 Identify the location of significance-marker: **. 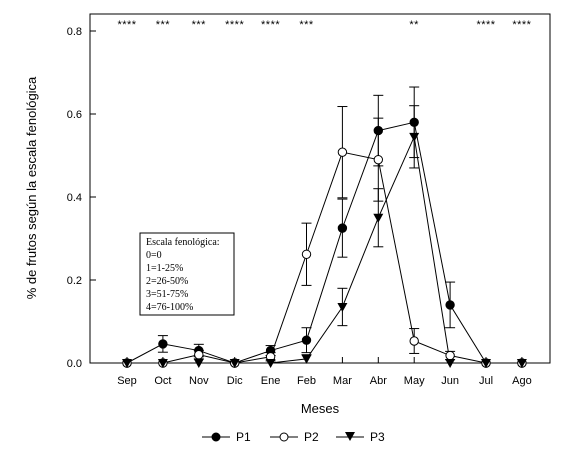
(414, 25).